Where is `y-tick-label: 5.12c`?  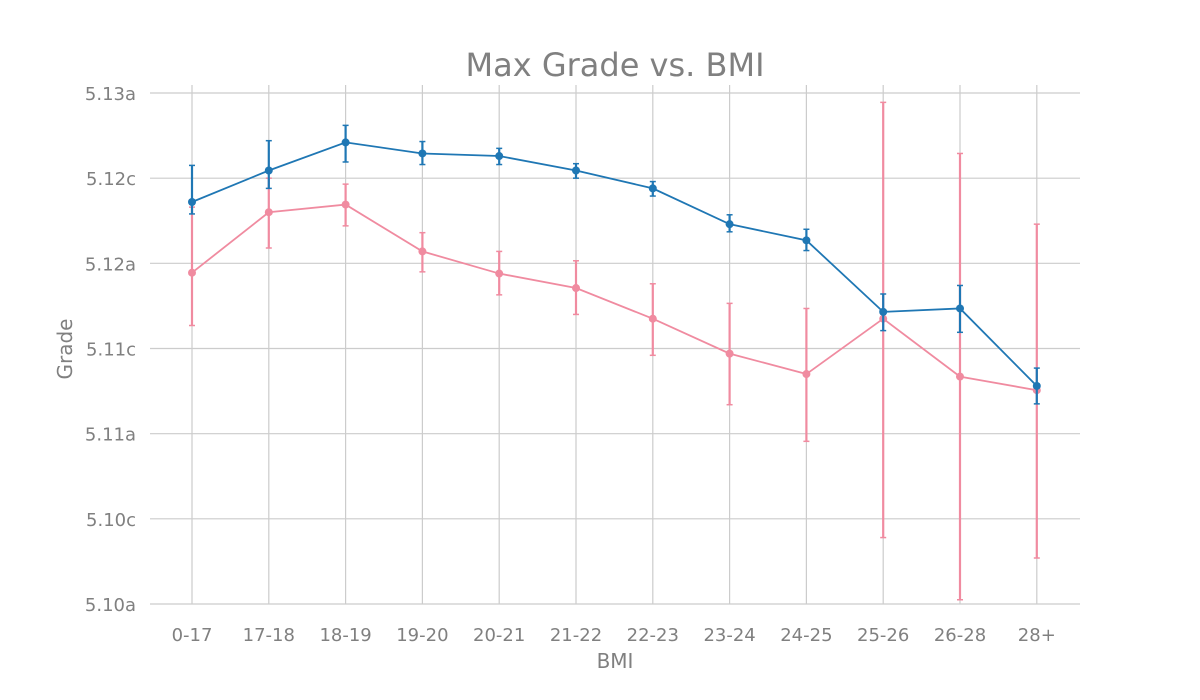
y-tick-label: 5.12c is located at coordinates (111, 179).